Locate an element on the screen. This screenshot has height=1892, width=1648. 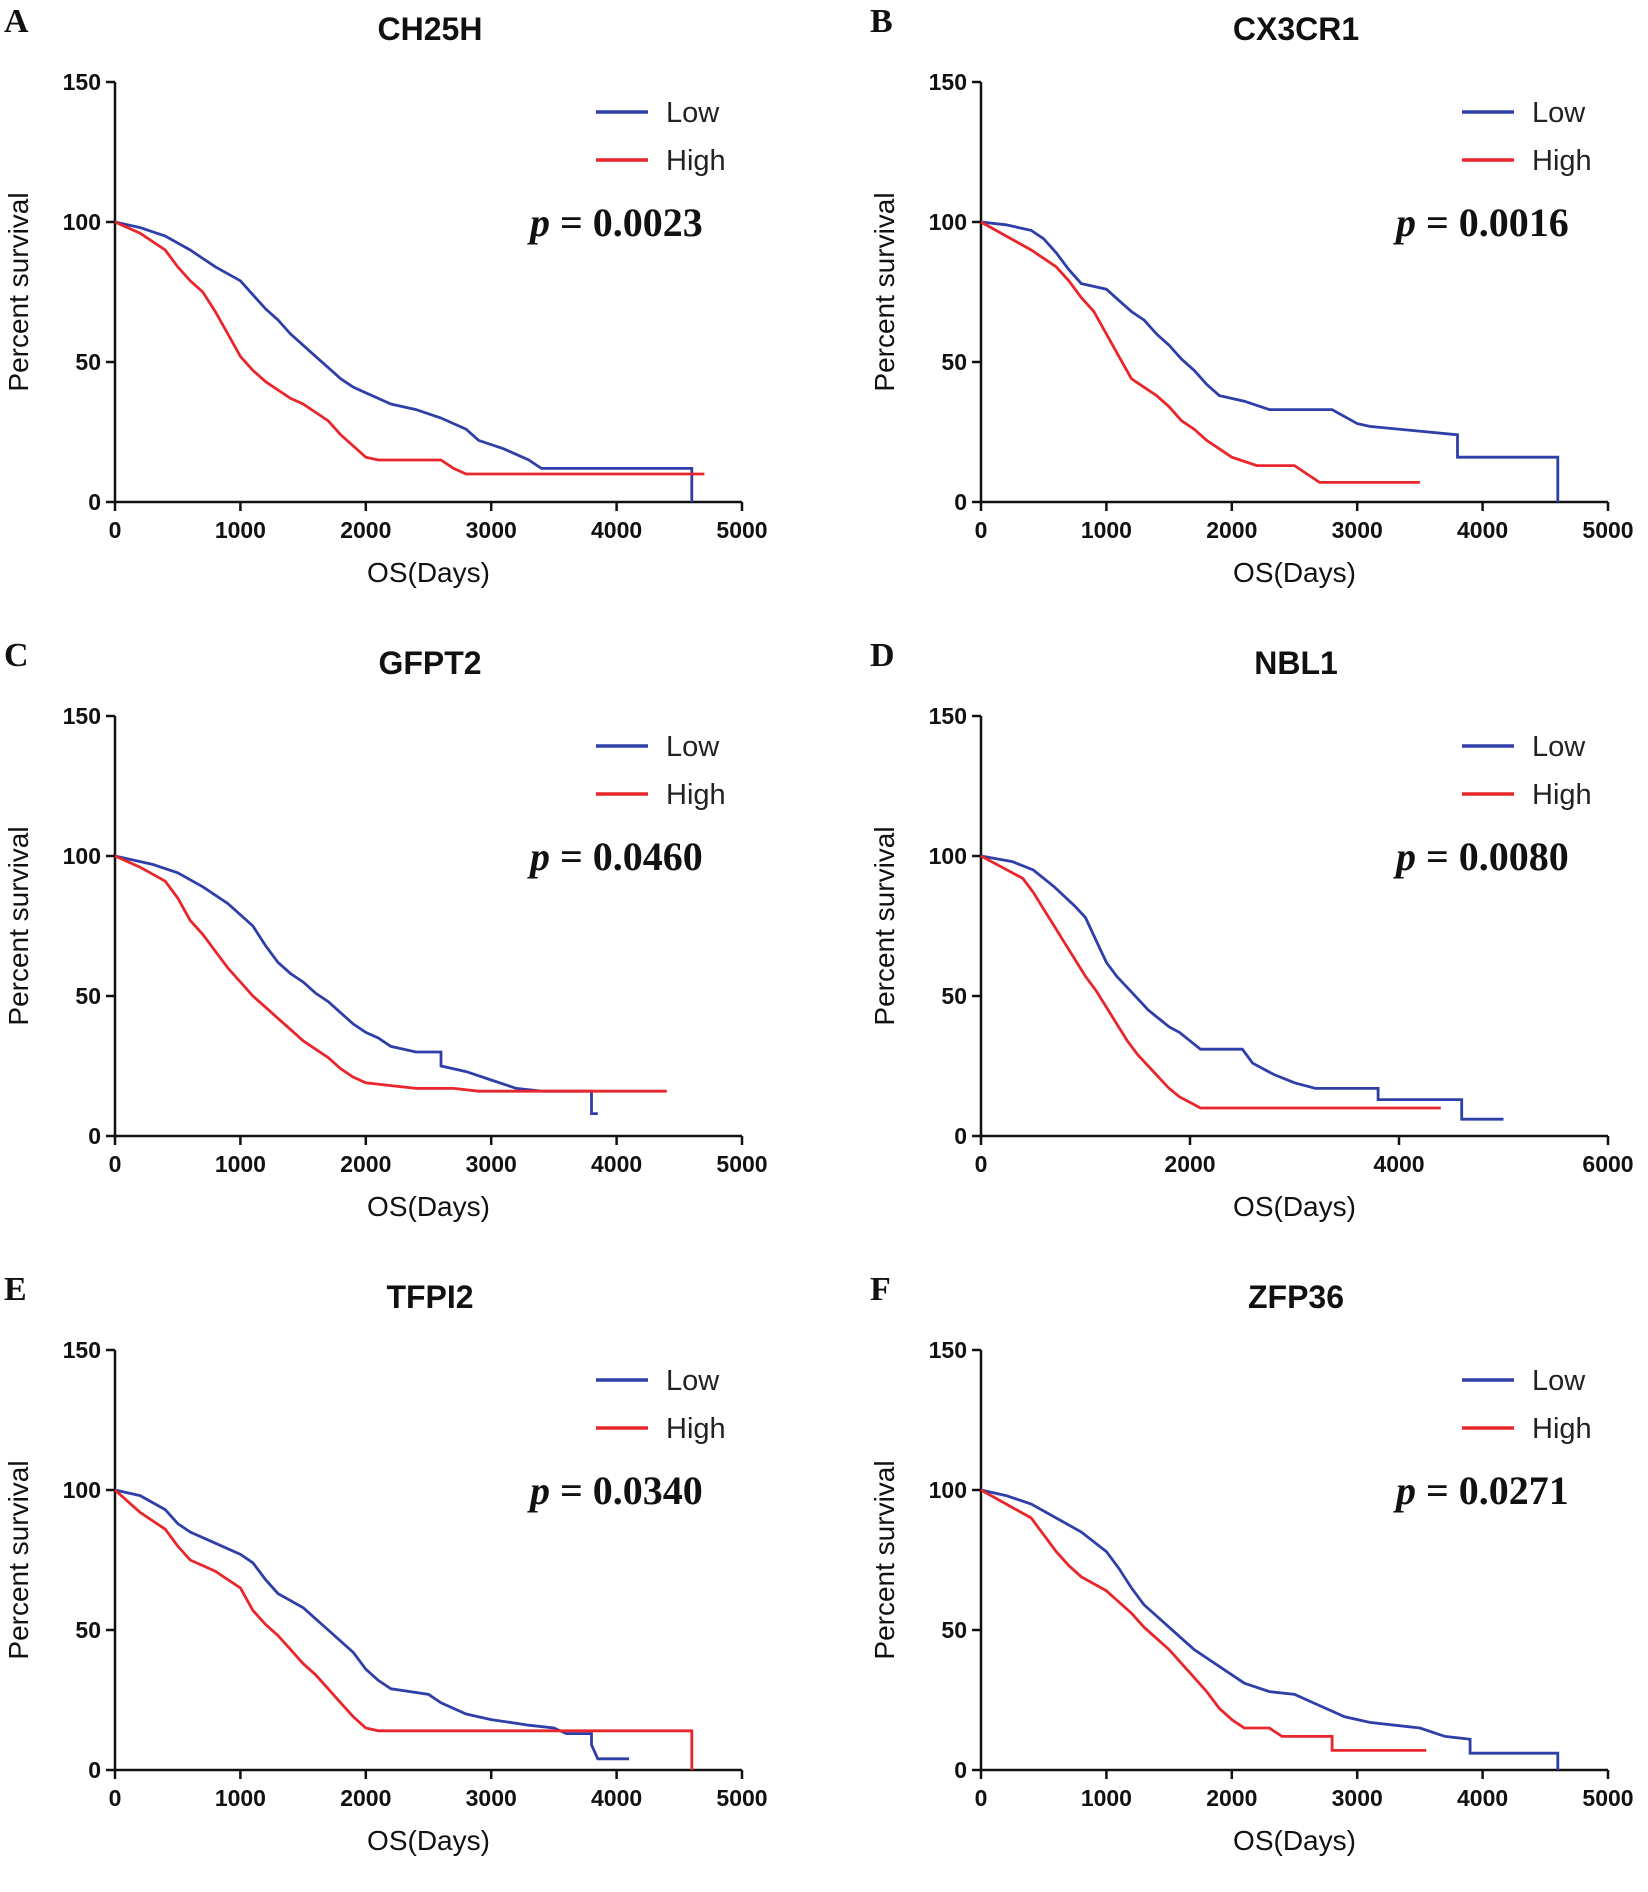
chart-title: NBL1 is located at coordinates (1296, 663).